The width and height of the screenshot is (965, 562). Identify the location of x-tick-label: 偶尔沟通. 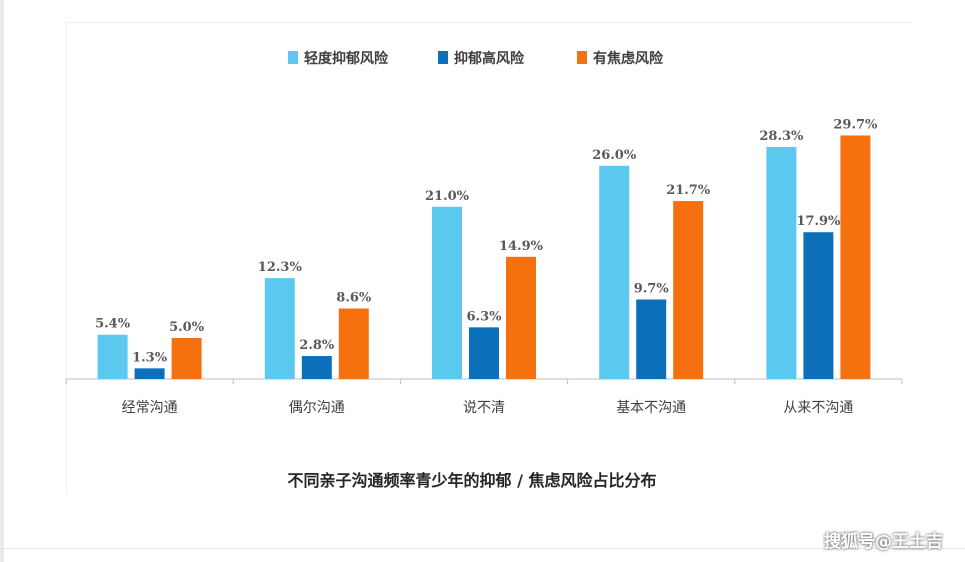
(317, 408).